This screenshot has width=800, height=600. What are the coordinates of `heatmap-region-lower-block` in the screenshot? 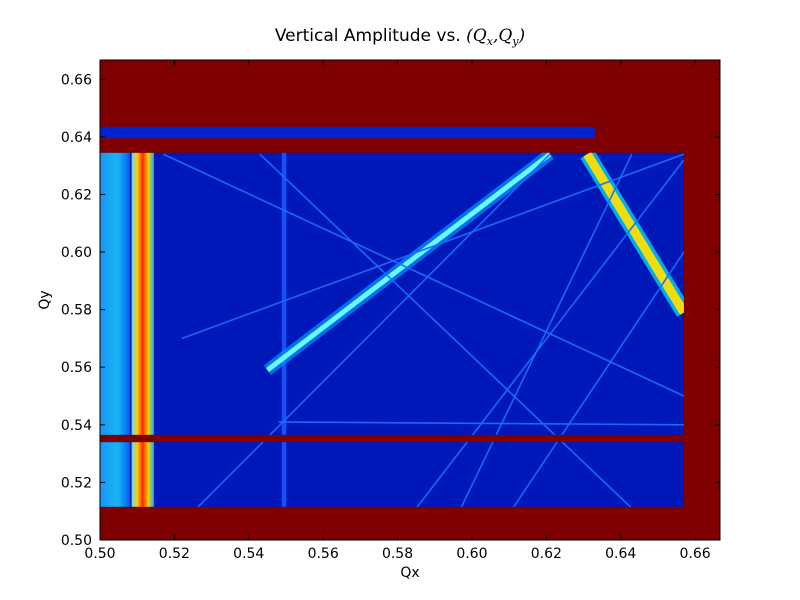 It's located at (392, 474).